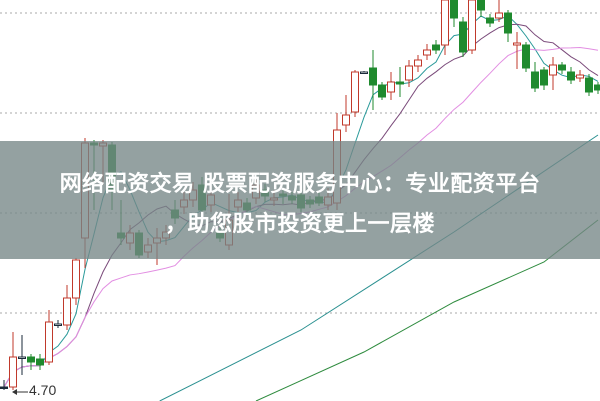 This screenshot has height=401, width=600. What do you see at coordinates (300, 184) in the screenshot?
I see `overlay-title-line-1: 网络配资交易 股票配资服务中心：专业配资平台` at bounding box center [300, 184].